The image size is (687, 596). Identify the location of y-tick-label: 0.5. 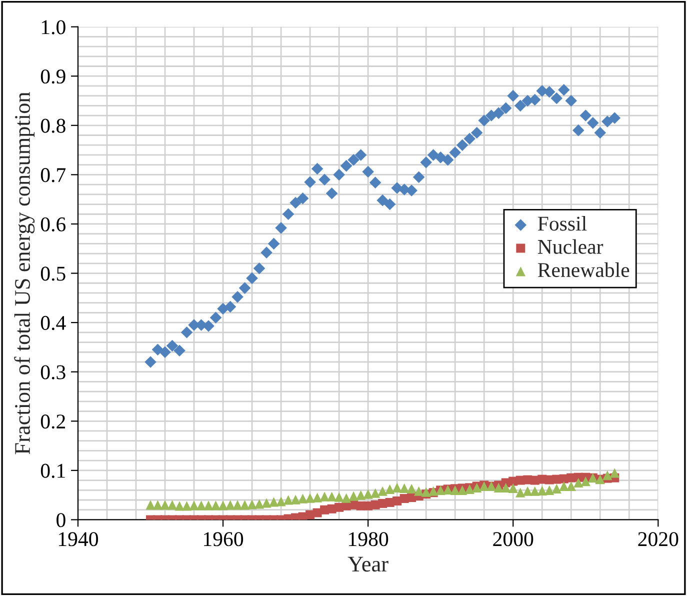
(53, 273).